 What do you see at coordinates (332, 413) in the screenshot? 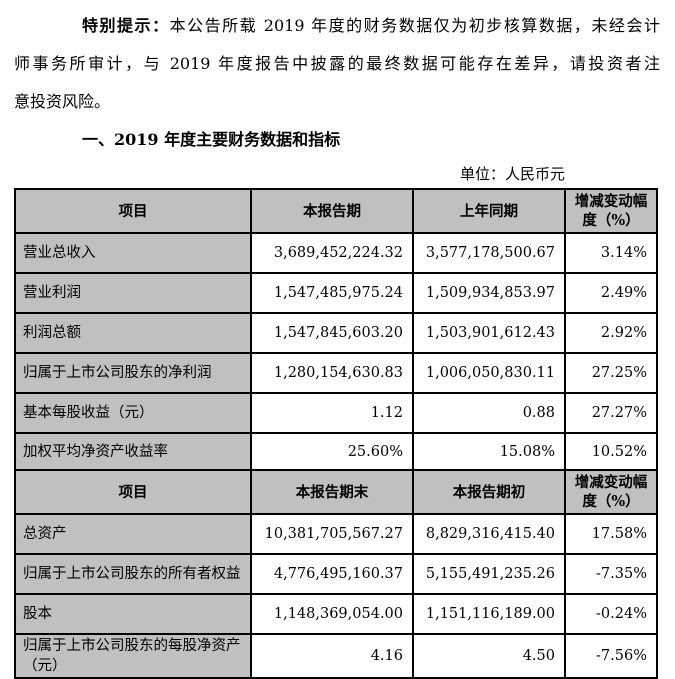
I see `value-cell: 1.12` at bounding box center [332, 413].